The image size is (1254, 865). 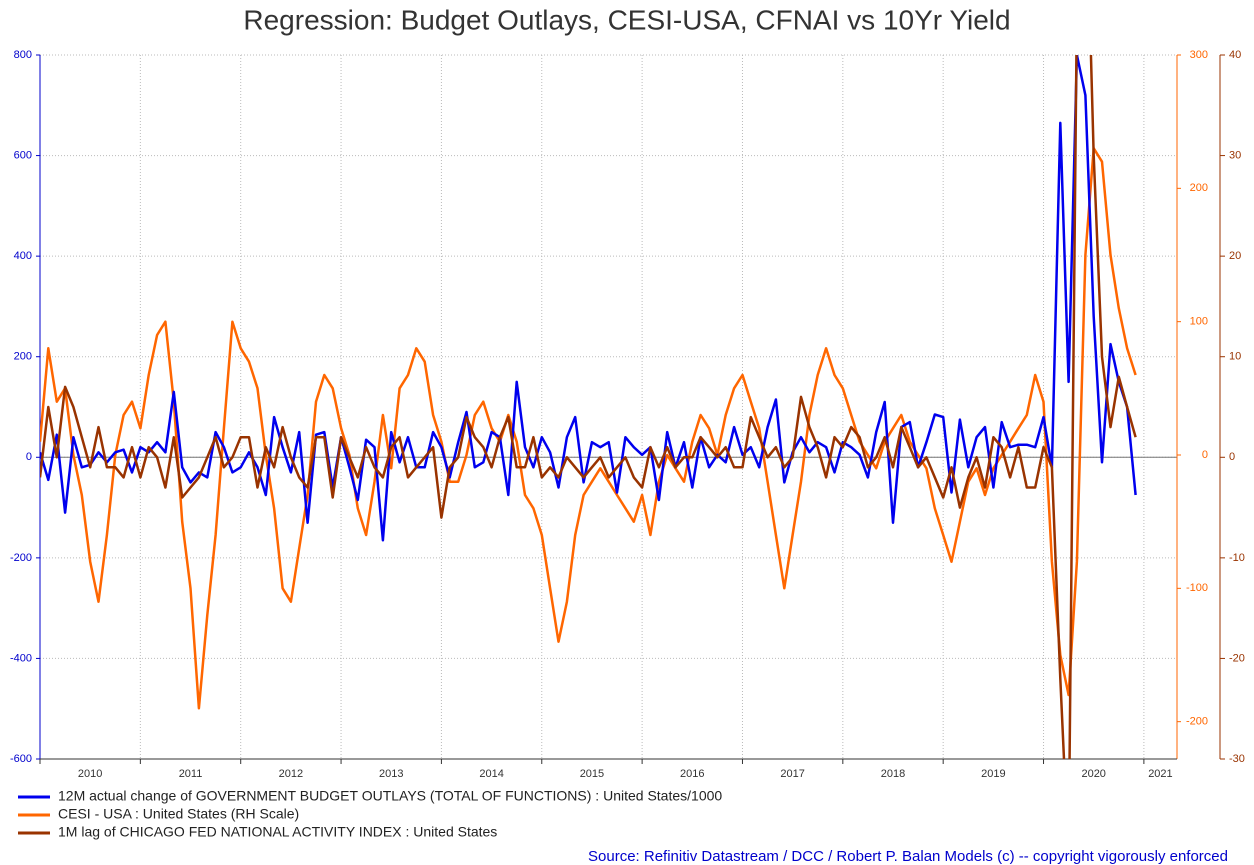 I want to click on x-tick-label: 2012, so click(x=291, y=774).